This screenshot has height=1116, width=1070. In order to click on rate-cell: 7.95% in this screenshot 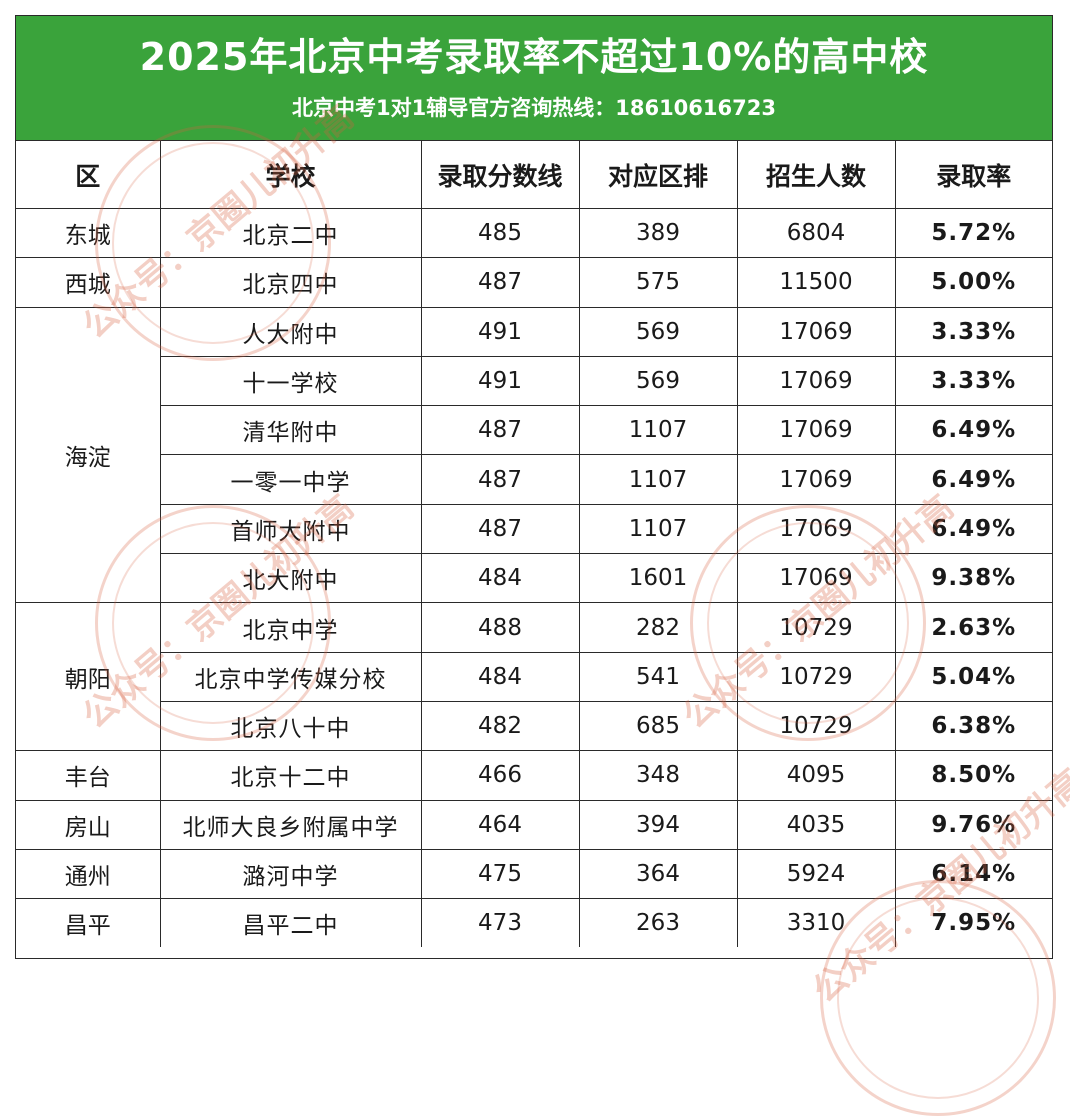, I will do `click(973, 923)`.